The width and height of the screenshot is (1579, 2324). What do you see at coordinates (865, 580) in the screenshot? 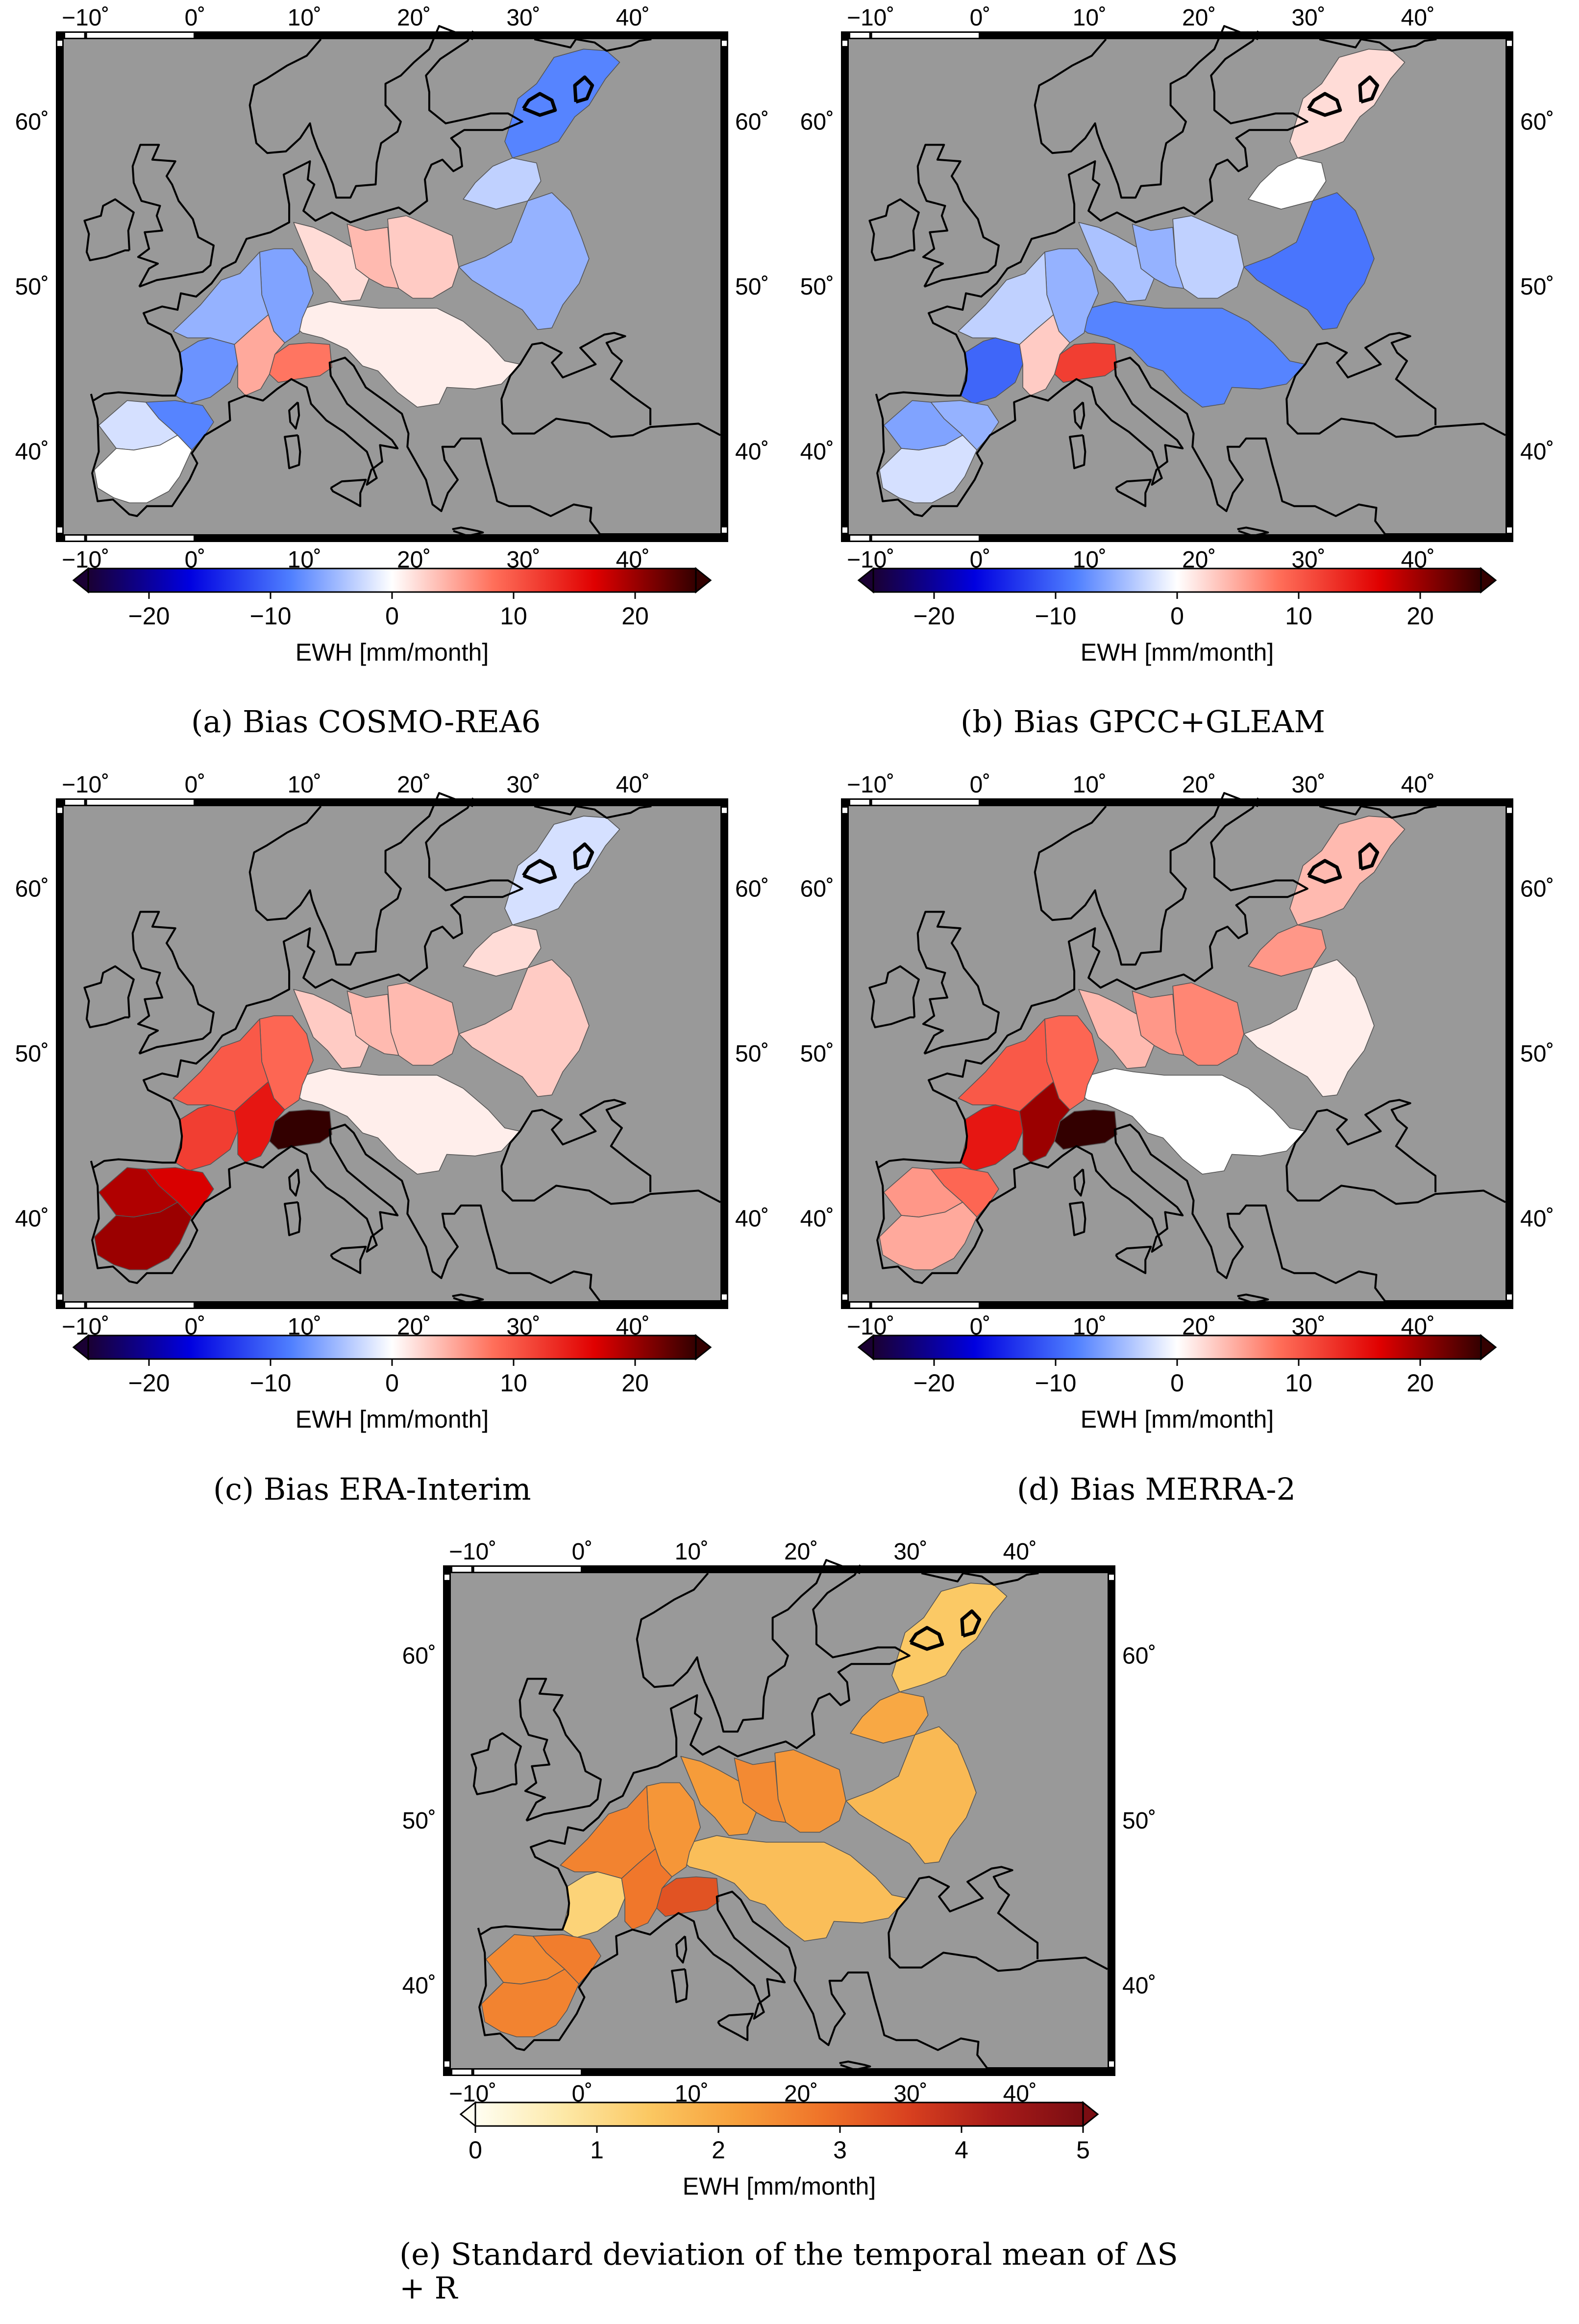
I see `colorbar-low-arrow` at bounding box center [865, 580].